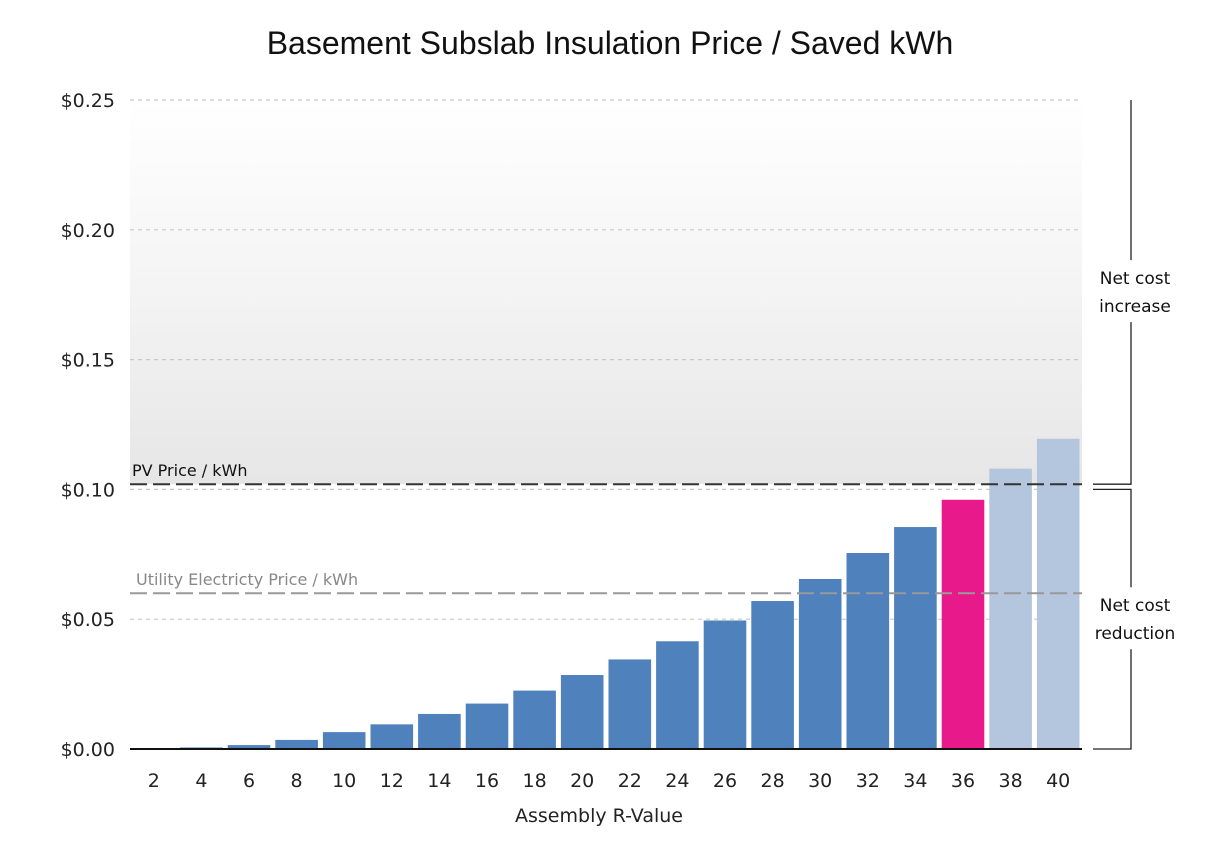  Describe the element at coordinates (190, 470) in the screenshot. I see `reference-line-label: PV Price / kWh` at that location.